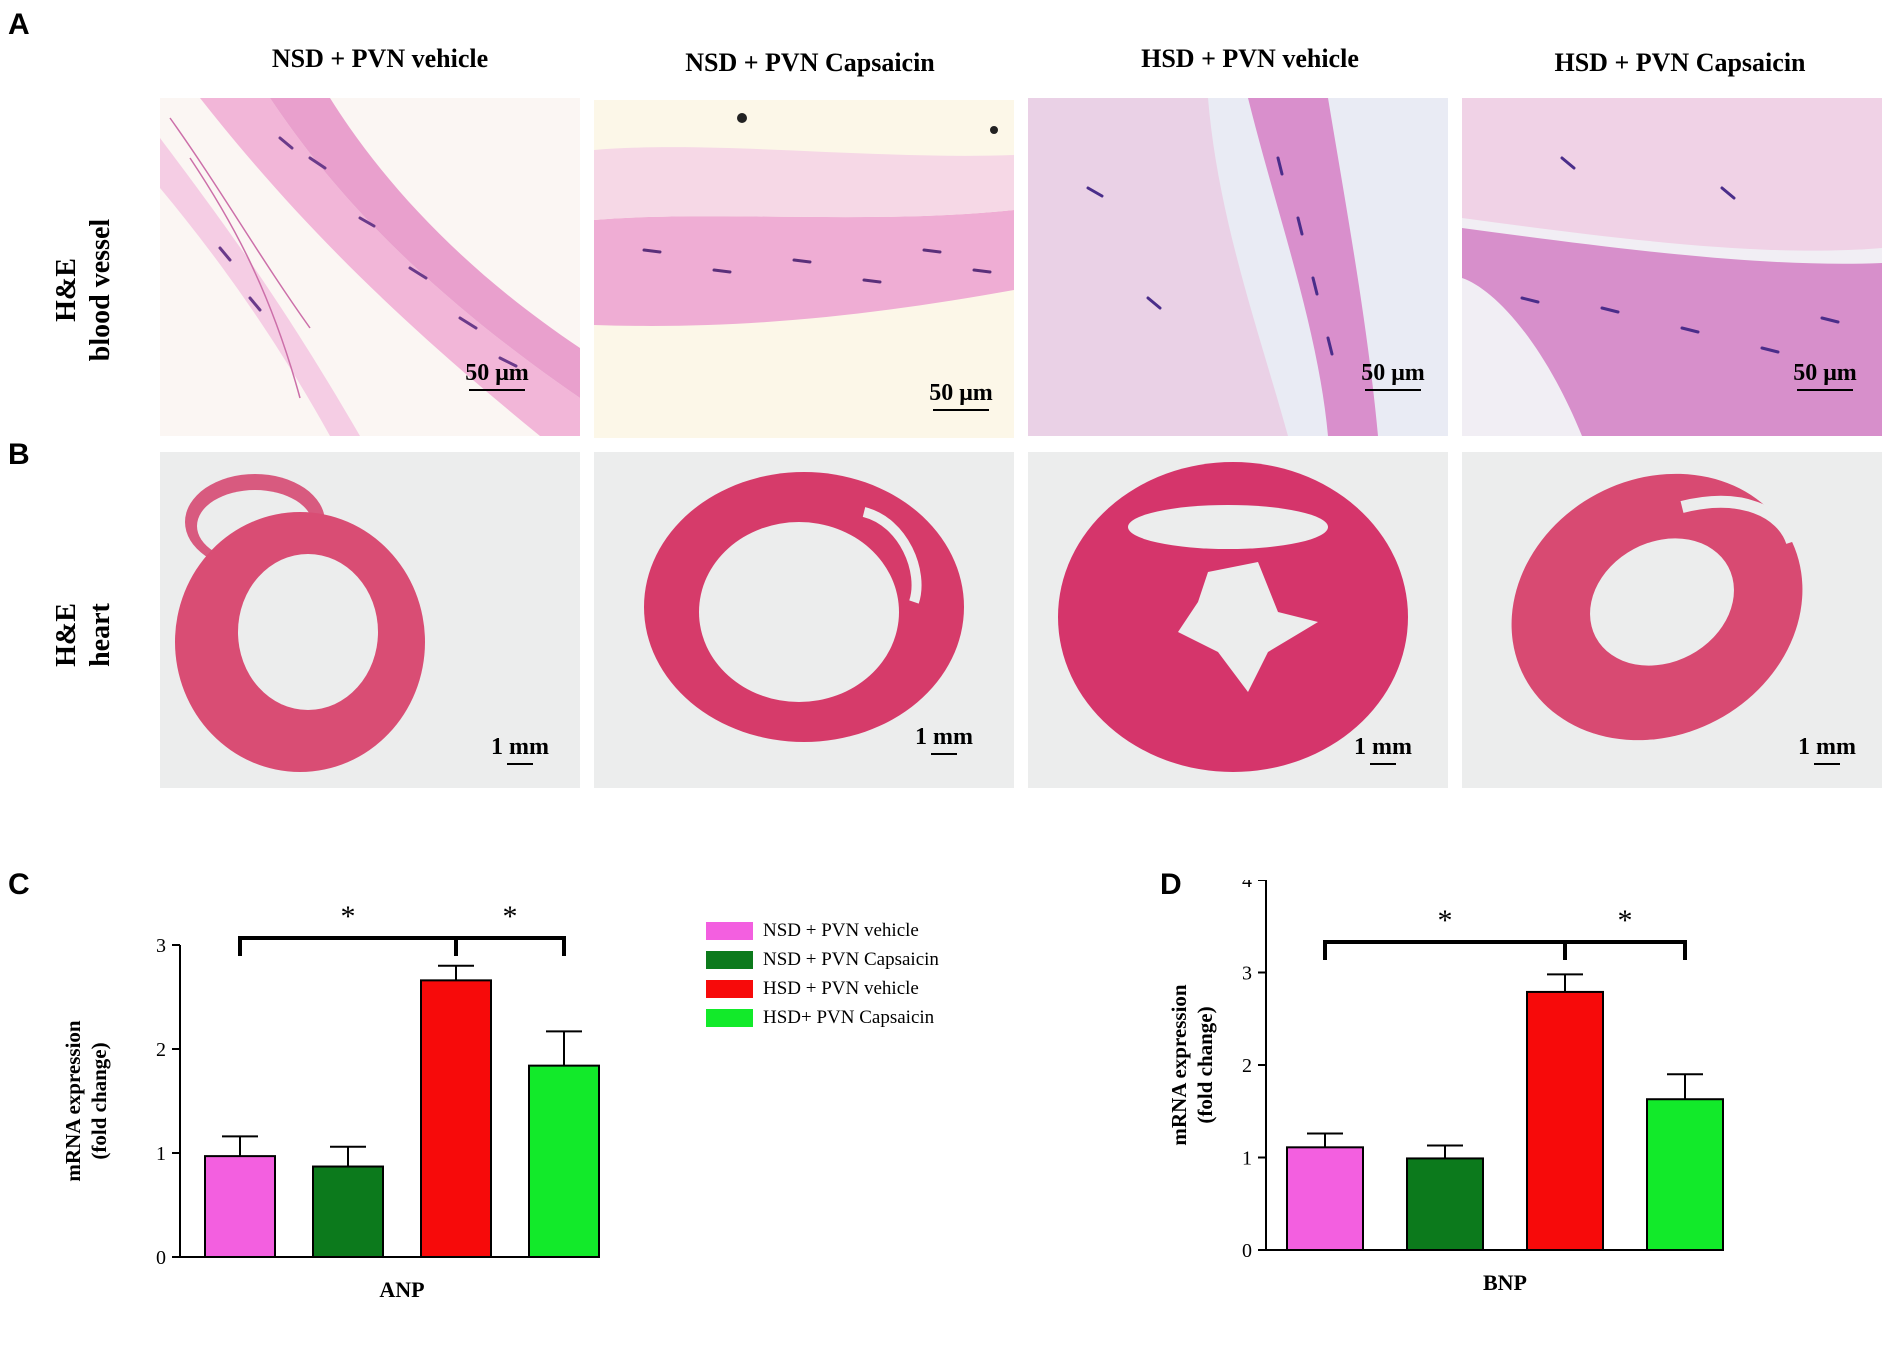  I want to click on panel-label-c: C, so click(19, 884).